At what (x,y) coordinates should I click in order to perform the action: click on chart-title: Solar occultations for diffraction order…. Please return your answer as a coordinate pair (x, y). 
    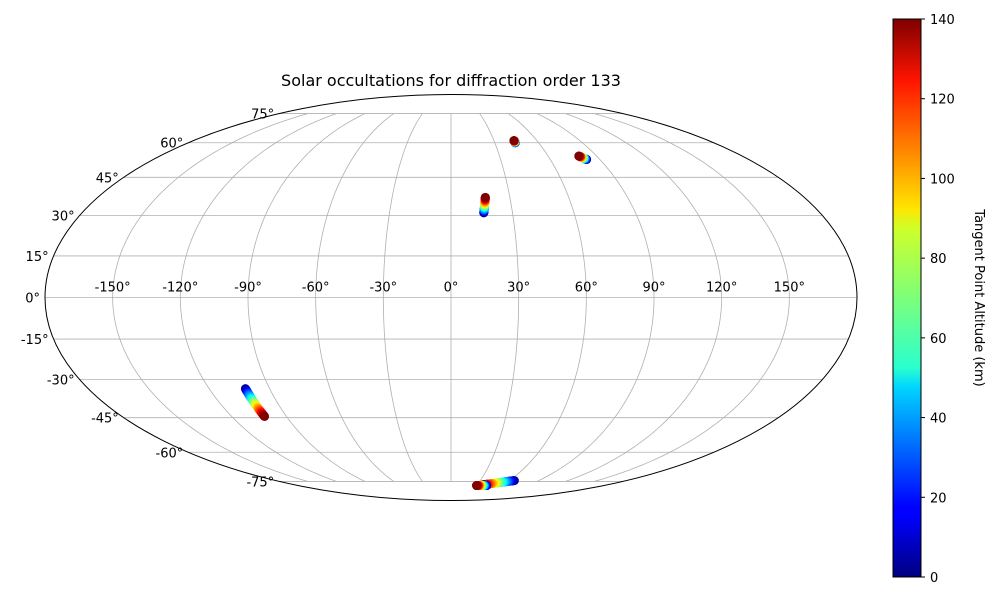
    Looking at the image, I should click on (451, 80).